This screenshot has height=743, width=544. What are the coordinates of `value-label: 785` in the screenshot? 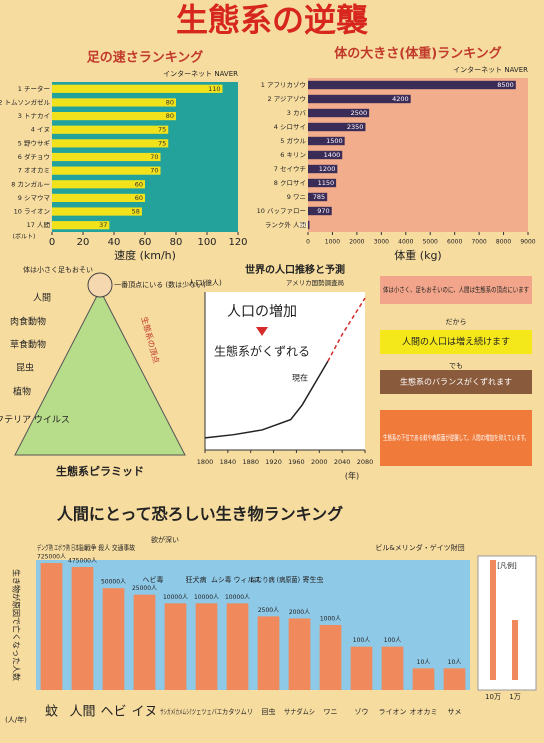 It's located at (319, 197).